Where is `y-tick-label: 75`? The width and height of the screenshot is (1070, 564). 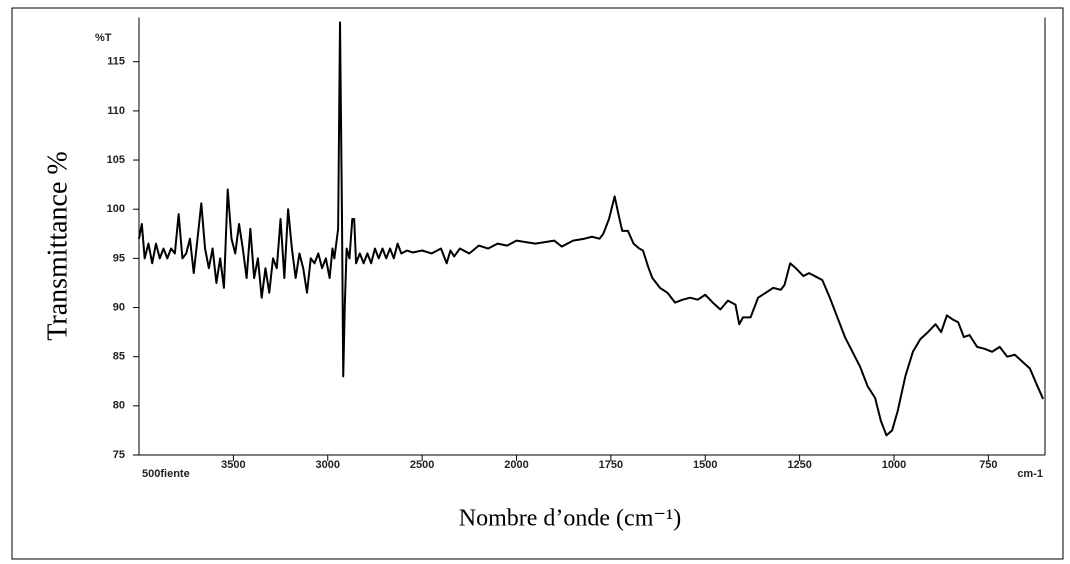 y-tick-label: 75 is located at coordinates (119, 455).